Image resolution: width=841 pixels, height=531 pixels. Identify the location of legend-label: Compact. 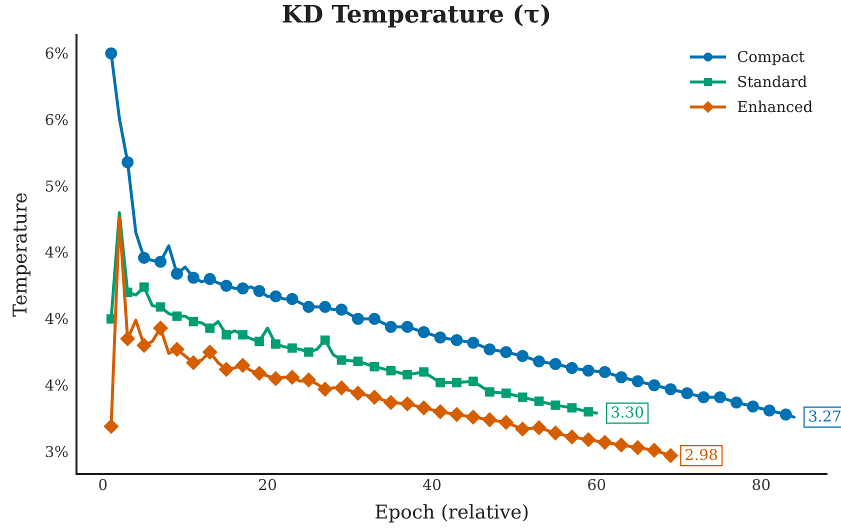
(771, 57).